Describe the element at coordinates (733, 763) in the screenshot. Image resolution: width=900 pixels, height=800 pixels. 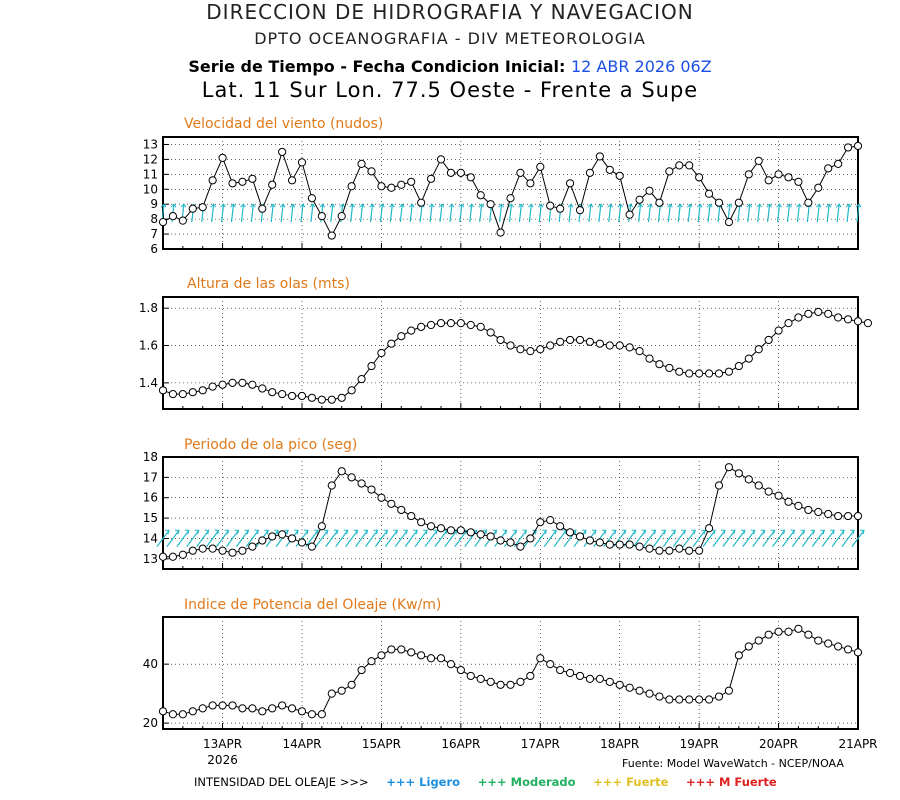
I see `source-note: Fuente: Model WaveWatch - NCEP/NOAA` at that location.